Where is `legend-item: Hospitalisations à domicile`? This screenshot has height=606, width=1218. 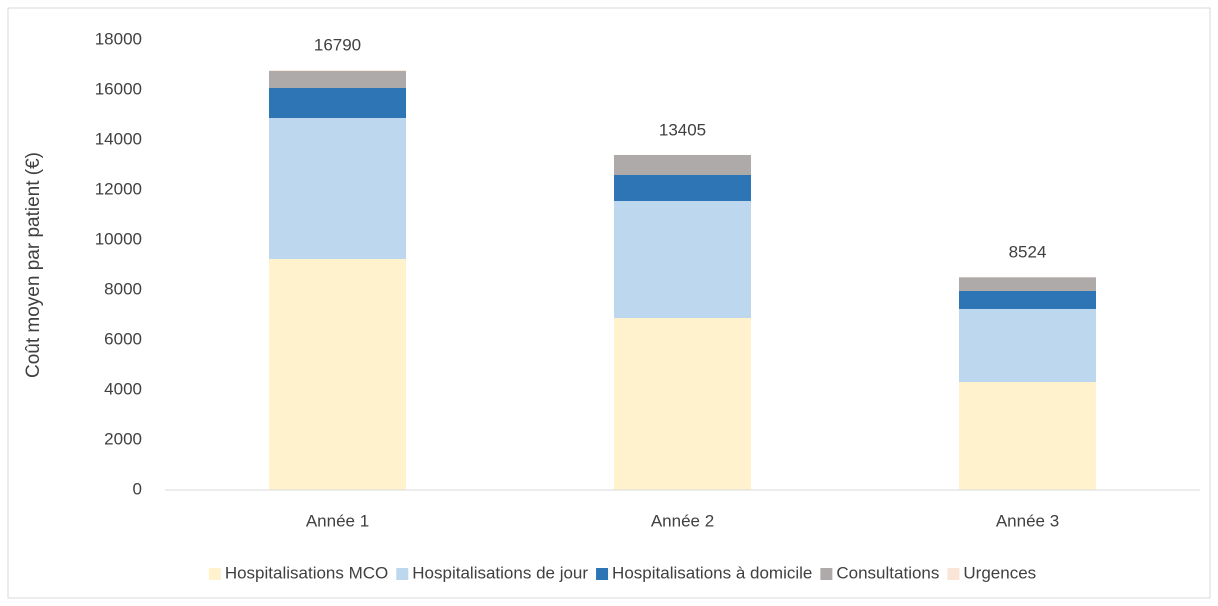 legend-item: Hospitalisations à domicile is located at coordinates (704, 572).